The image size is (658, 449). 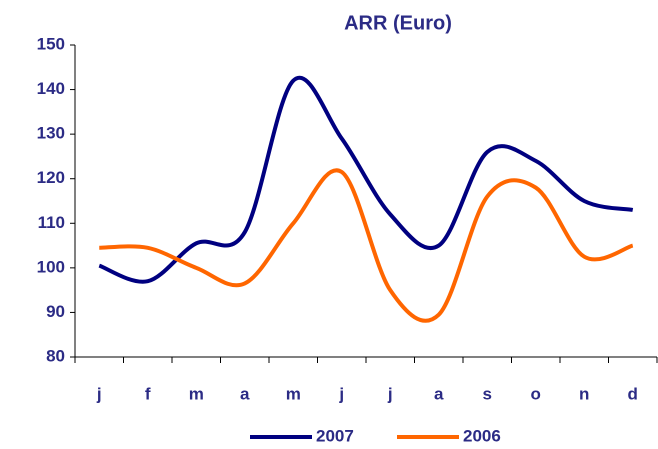 I want to click on y-tick-label: 90, so click(x=55, y=311).